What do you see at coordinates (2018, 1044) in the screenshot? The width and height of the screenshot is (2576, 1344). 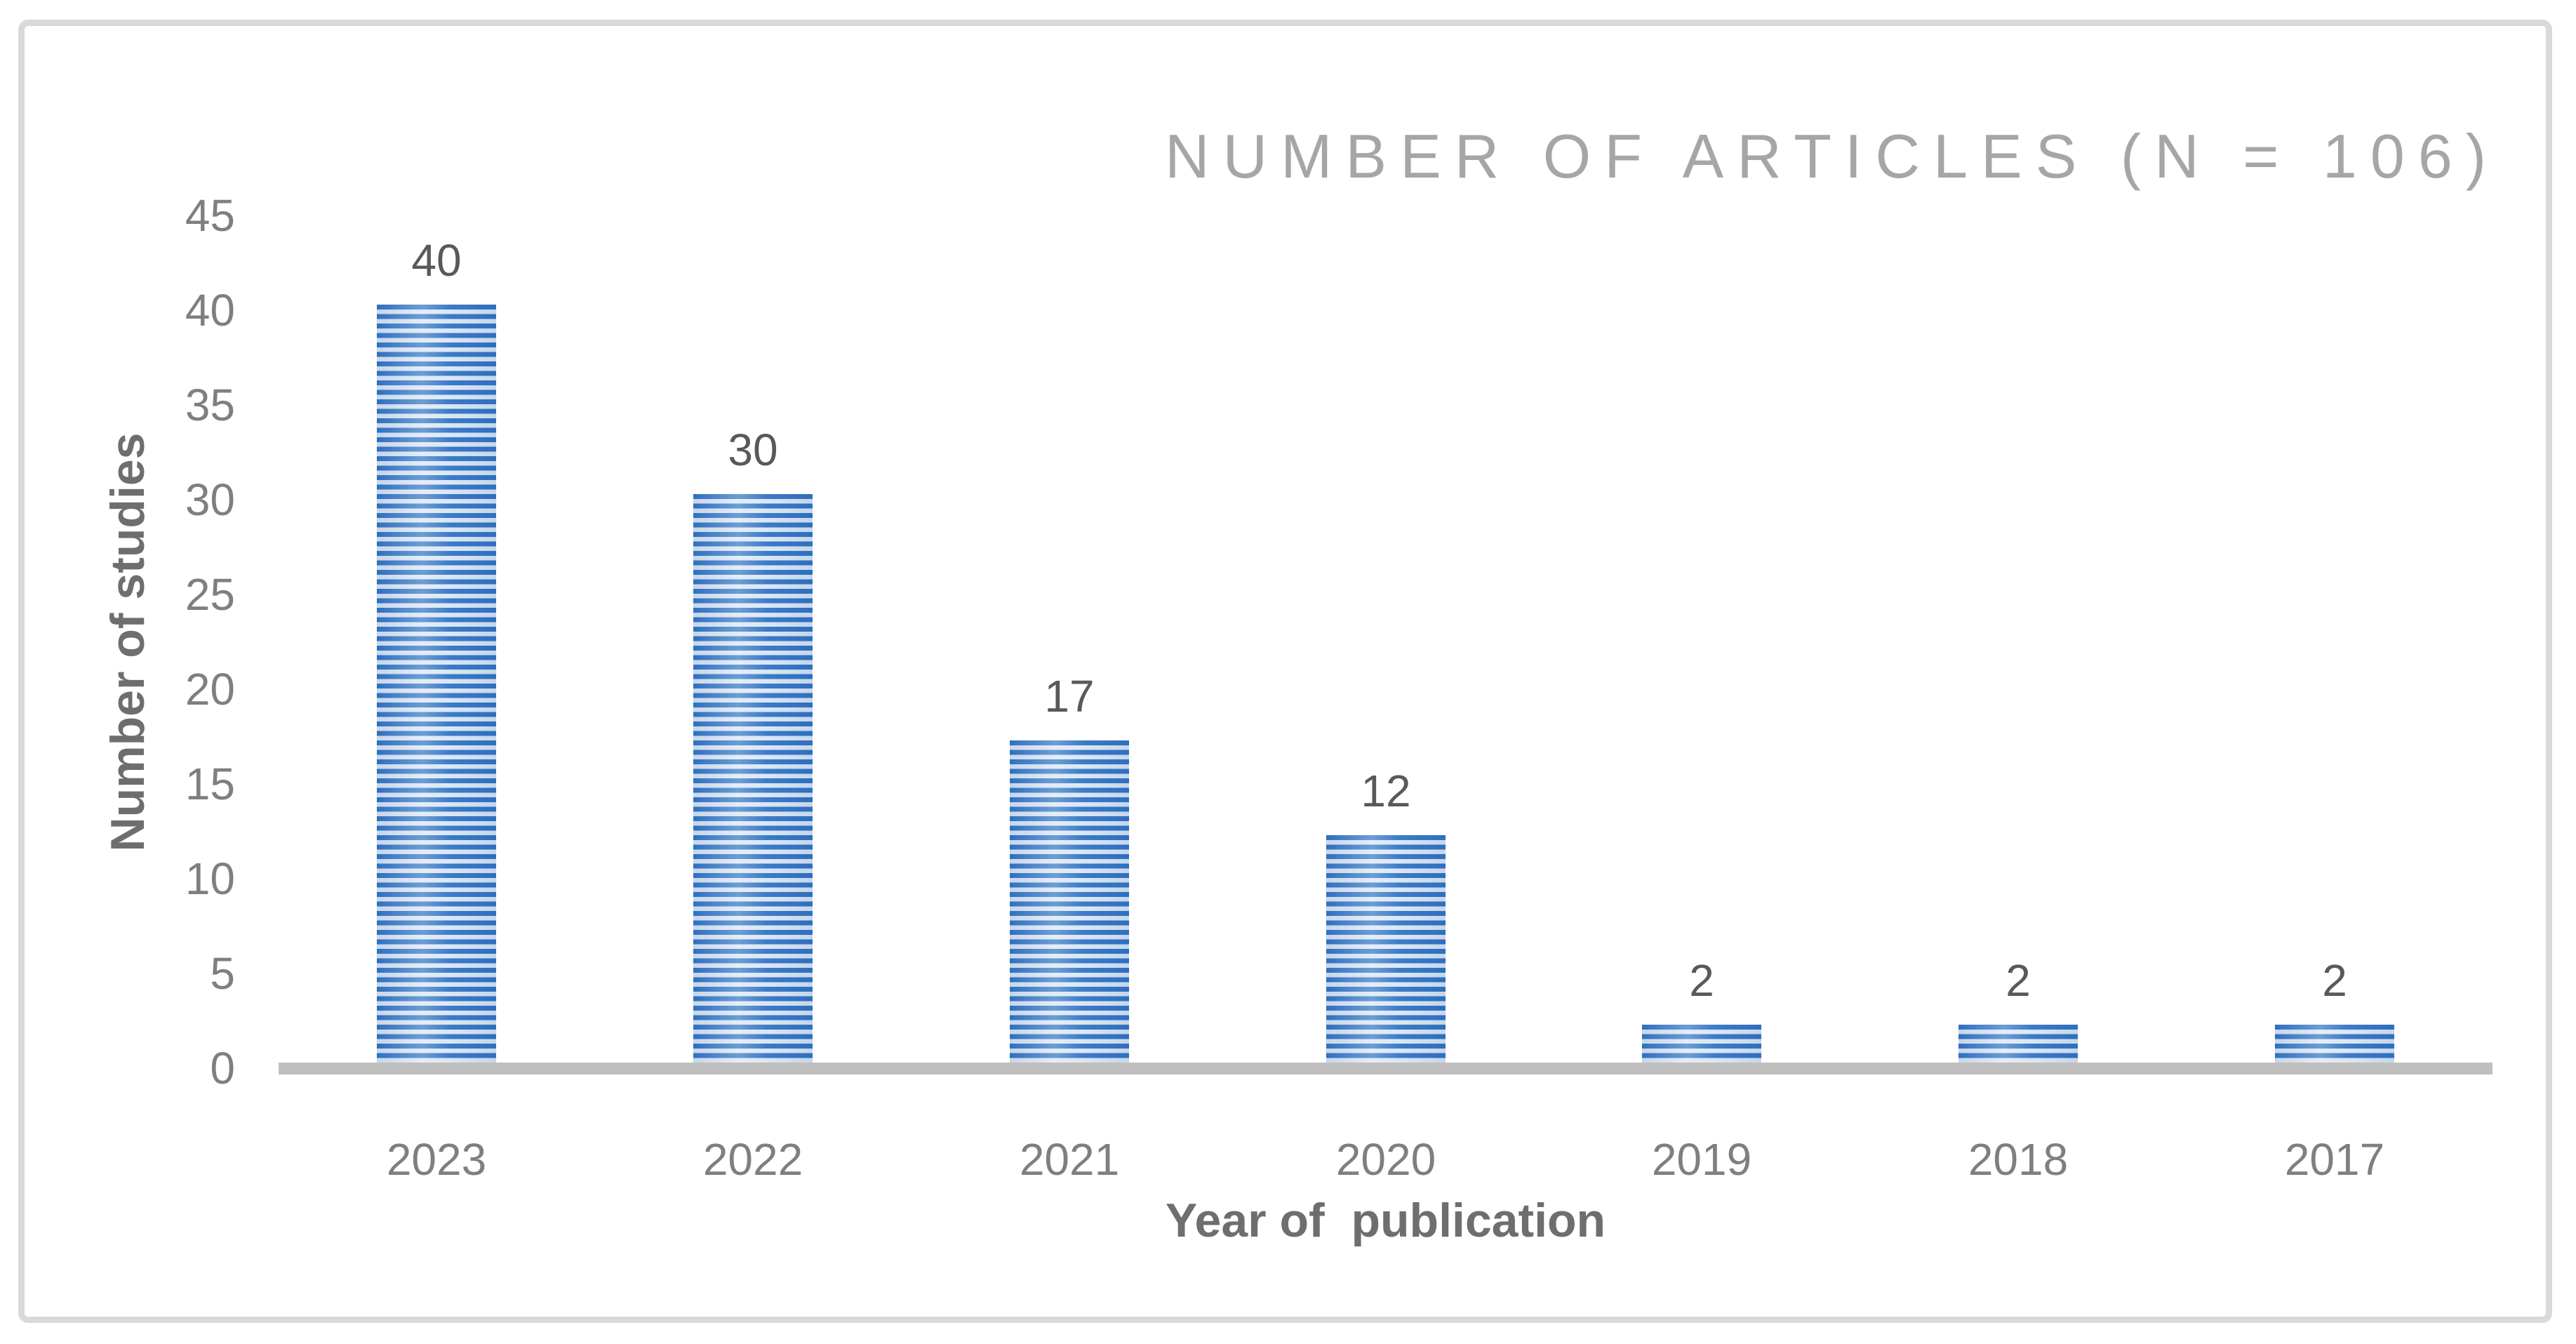 I see `bar-2018` at bounding box center [2018, 1044].